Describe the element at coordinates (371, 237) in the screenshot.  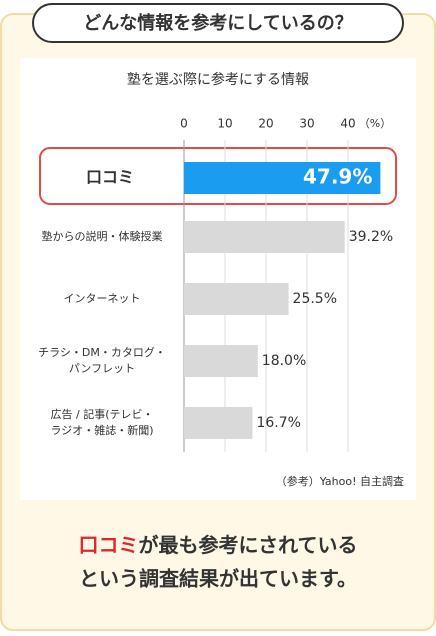
I see `value-label: 39.2%` at that location.